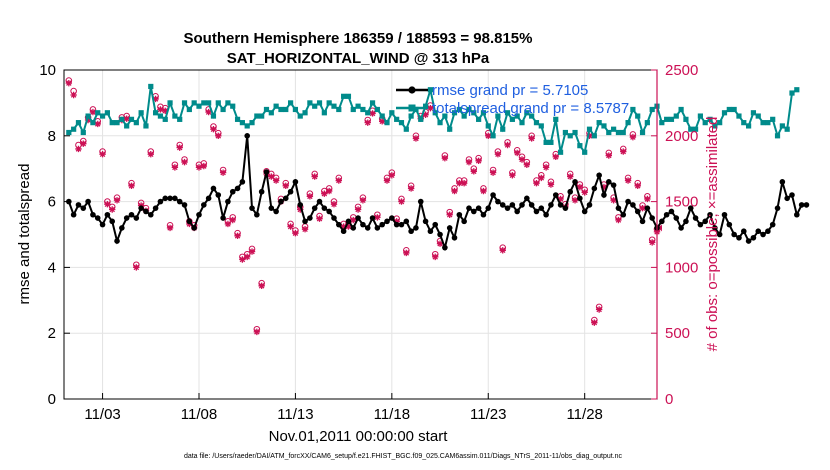 This screenshot has height=470, width=830. What do you see at coordinates (669, 399) in the screenshot?
I see `y-right-tick-label: 0` at bounding box center [669, 399].